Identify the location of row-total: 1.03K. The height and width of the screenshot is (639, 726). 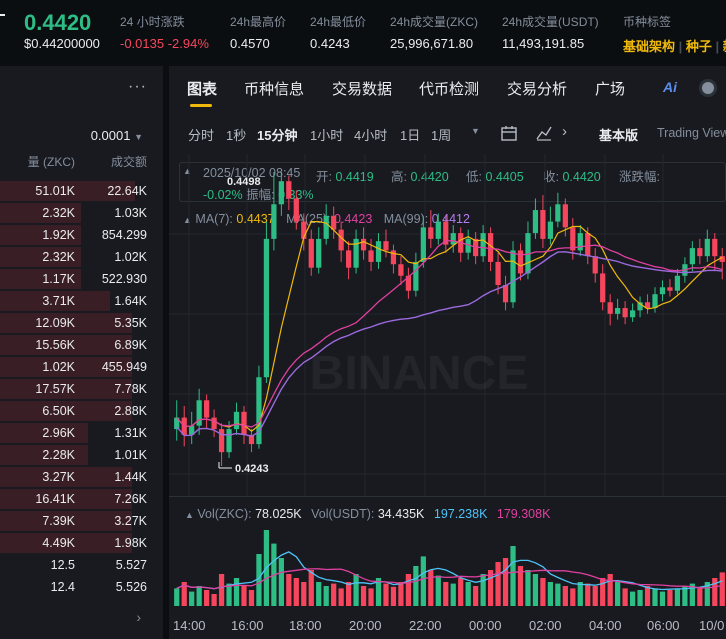
(130, 213).